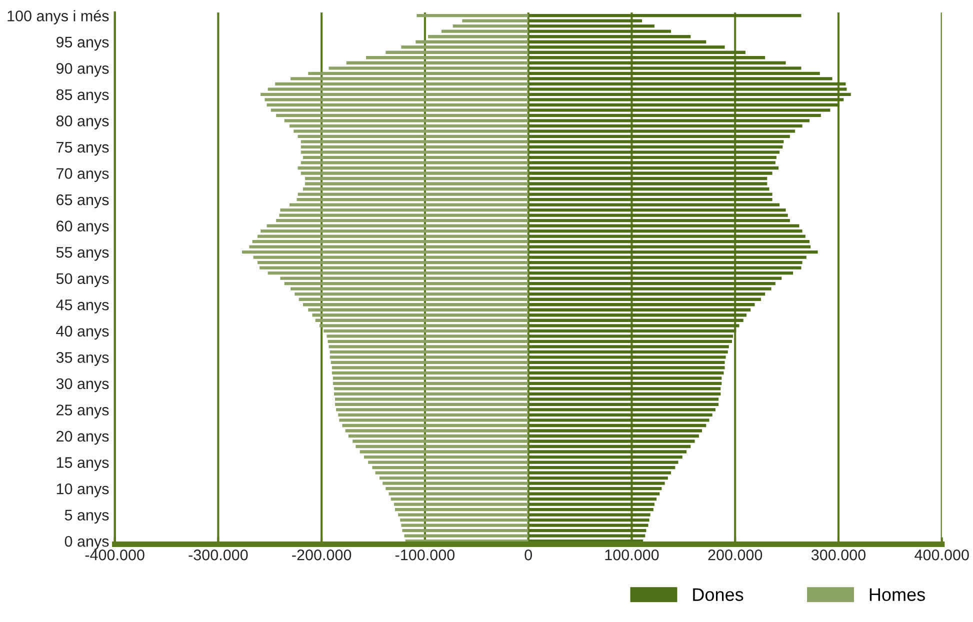 This screenshot has height=622, width=973. Describe the element at coordinates (82, 464) in the screenshot. I see `y-tick-label: 15 anys` at that location.